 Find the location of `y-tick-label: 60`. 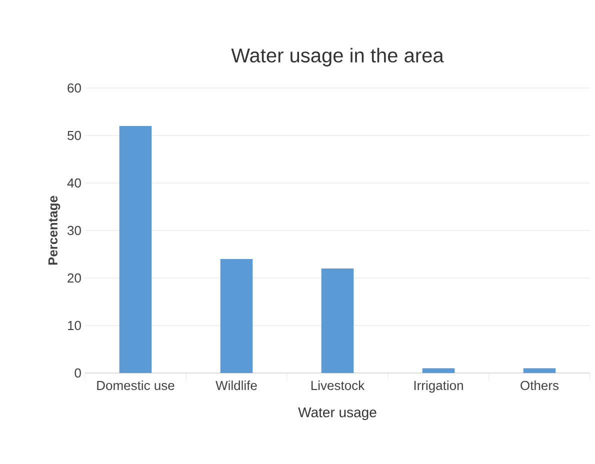

y-tick-label: 60 is located at coordinates (74, 88).